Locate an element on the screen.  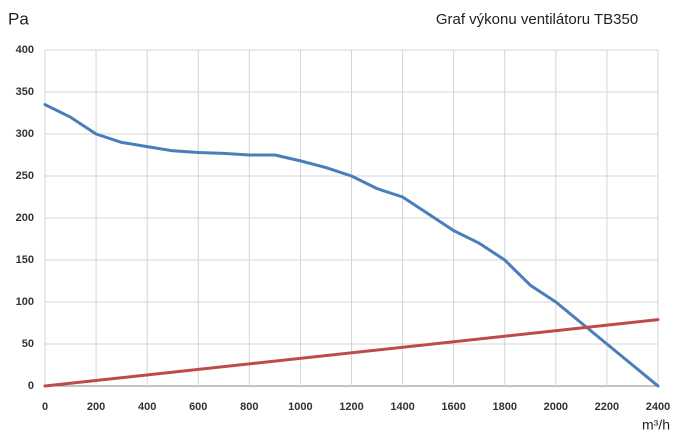
y-tick-label: 0 is located at coordinates (31, 386).